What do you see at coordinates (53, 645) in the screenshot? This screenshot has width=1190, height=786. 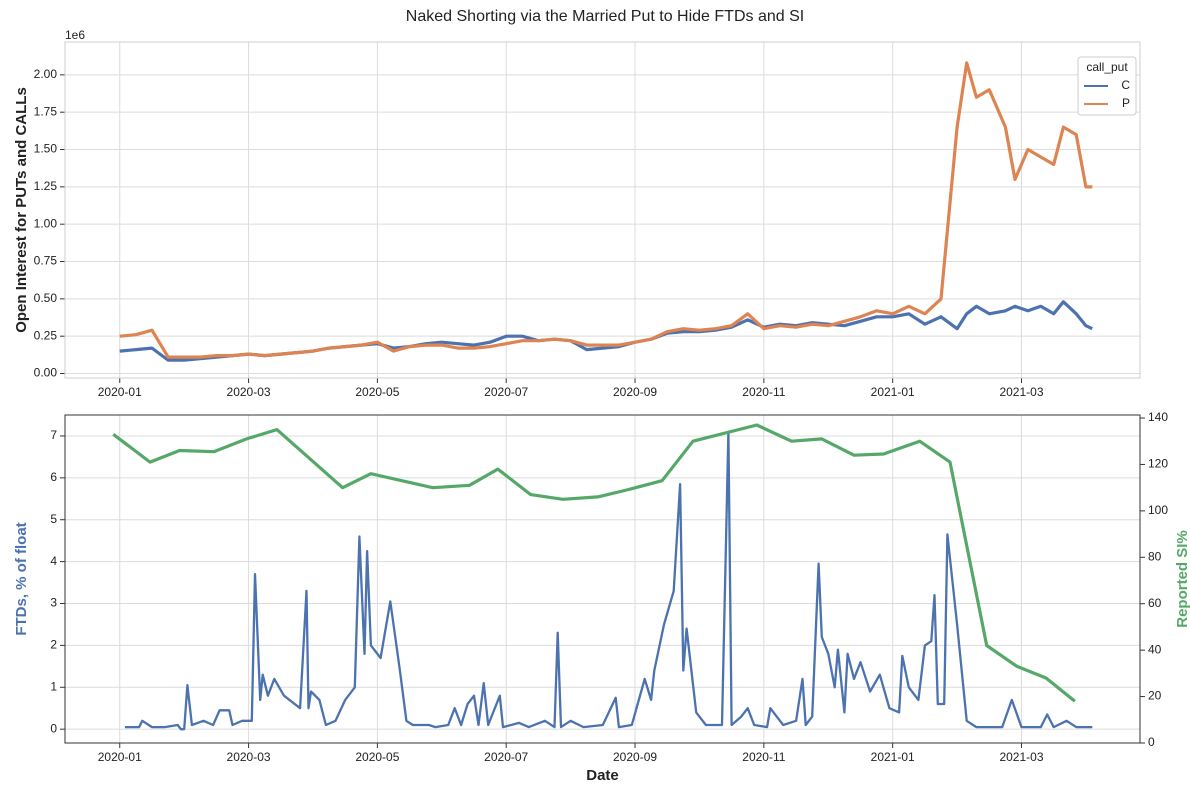 I see `y-tick-label: 2` at bounding box center [53, 645].